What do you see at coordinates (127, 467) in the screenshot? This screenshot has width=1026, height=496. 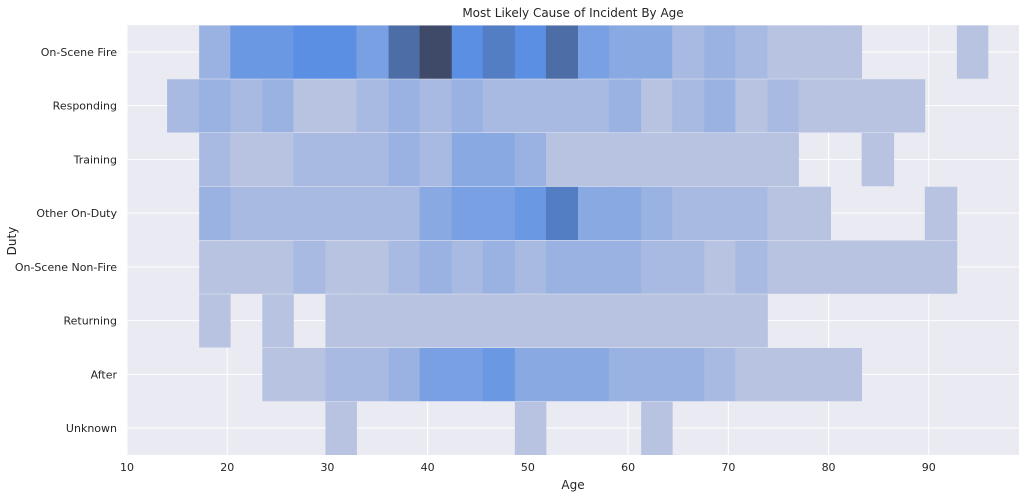 I see `x-tick-label: 10` at bounding box center [127, 467].